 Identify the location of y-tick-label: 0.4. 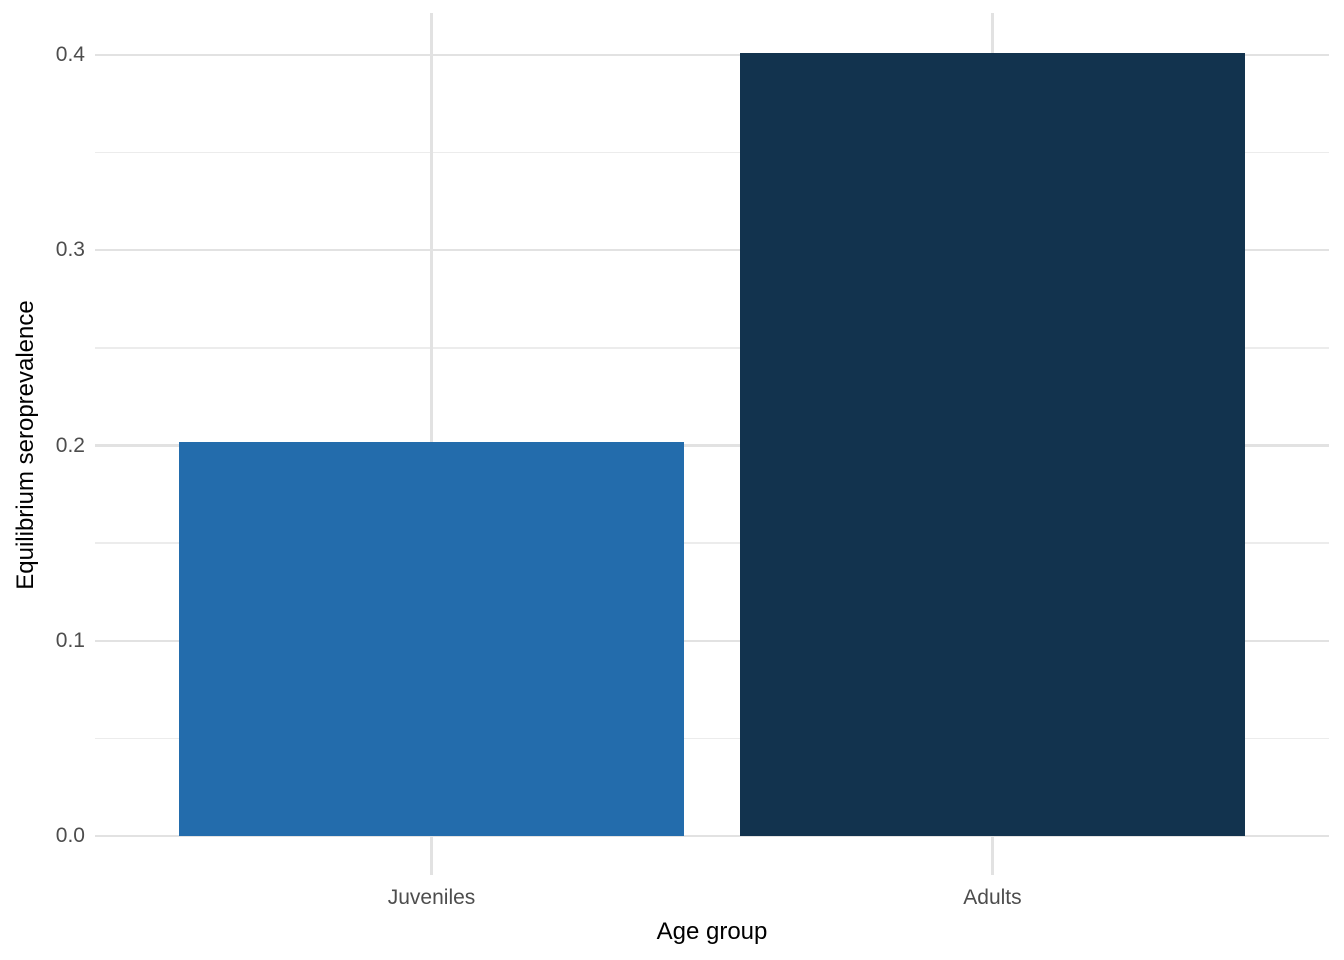
(70, 54).